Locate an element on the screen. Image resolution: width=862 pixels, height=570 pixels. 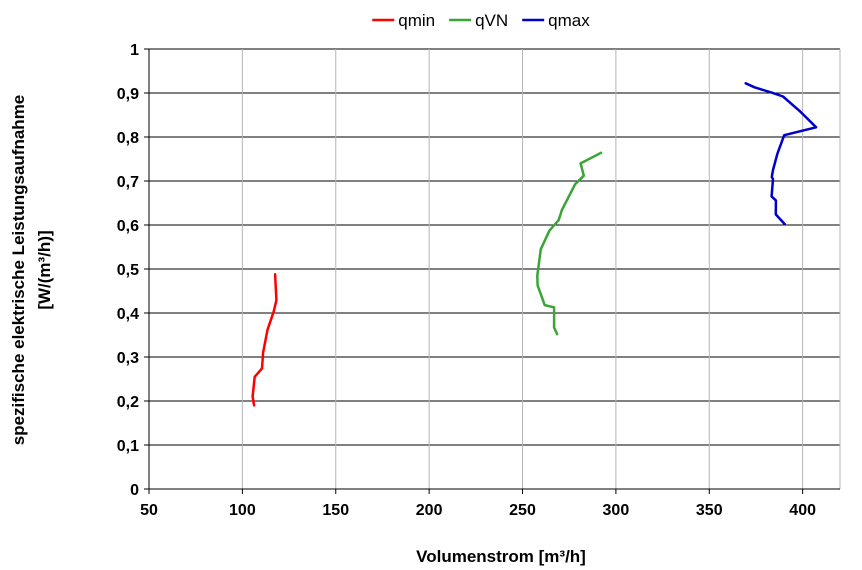
y-tick-label: 0 is located at coordinates (134, 490).